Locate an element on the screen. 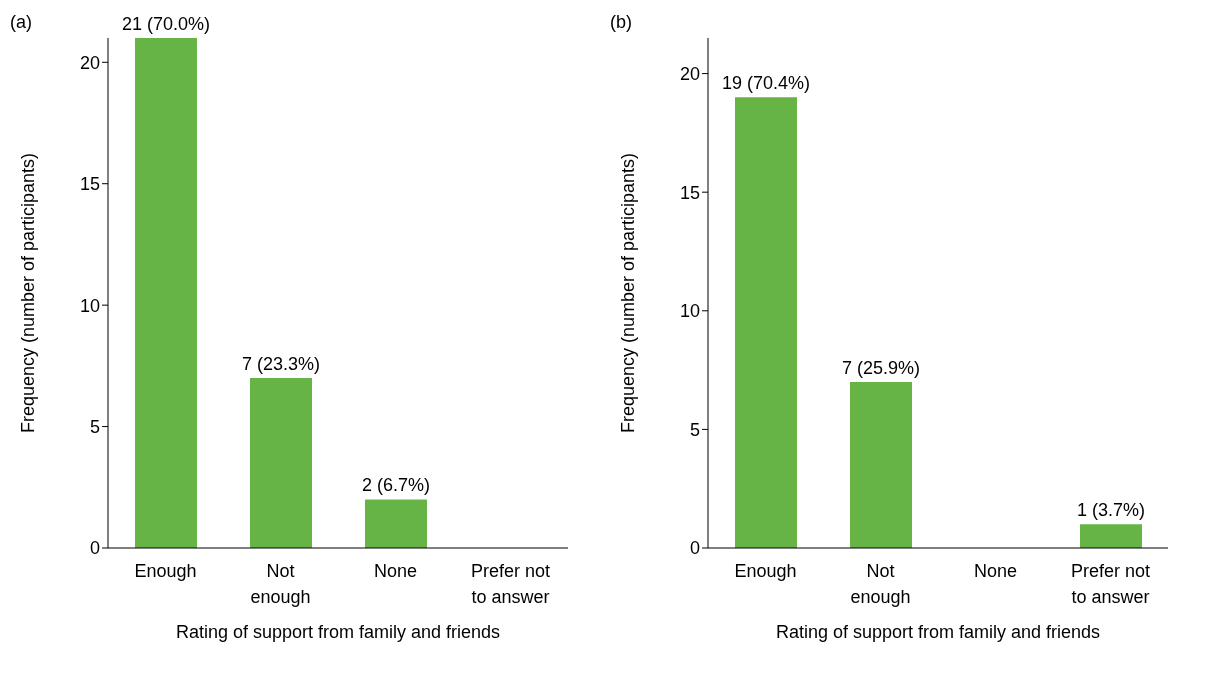 The width and height of the screenshot is (1216, 684). data-label: 21 (70.0%) is located at coordinates (166, 24).